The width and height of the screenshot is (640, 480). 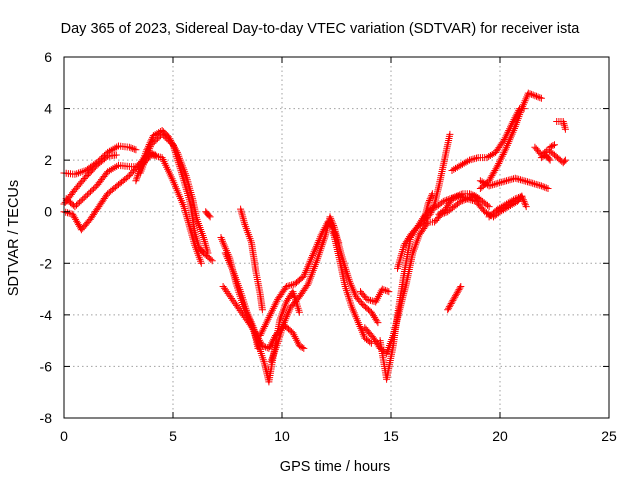 What do you see at coordinates (48, 57) in the screenshot?
I see `y-tick-label: 6` at bounding box center [48, 57].